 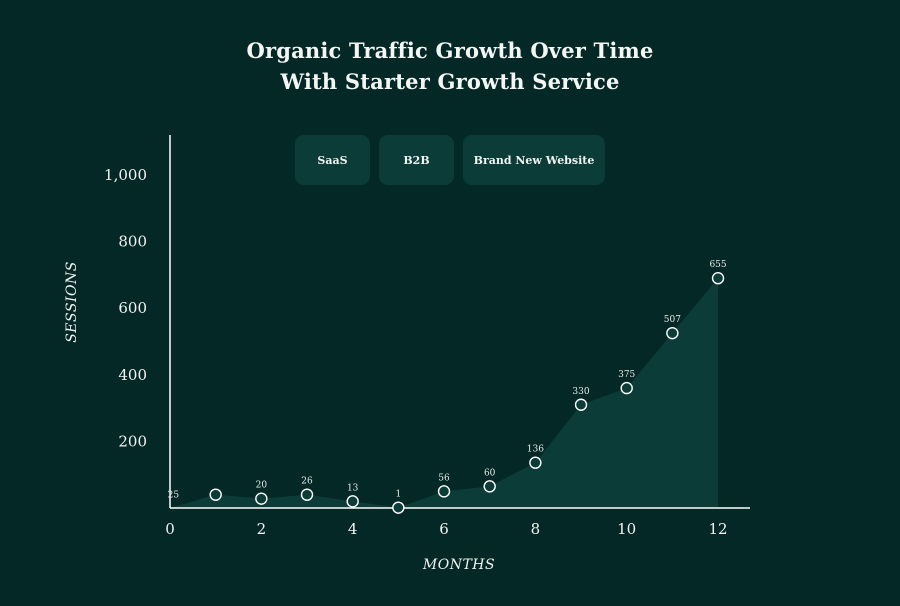 What do you see at coordinates (307, 482) in the screenshot?
I see `data-label: 26` at bounding box center [307, 482].